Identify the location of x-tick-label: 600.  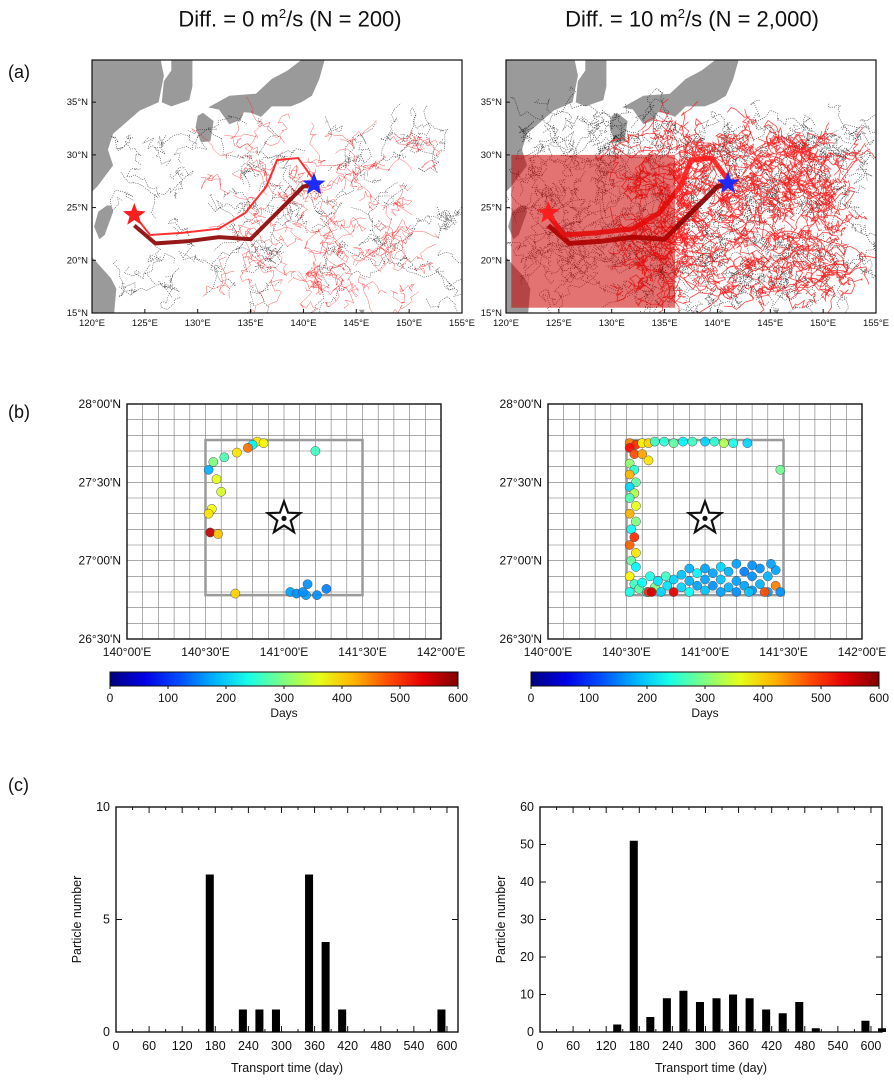
(871, 1046).